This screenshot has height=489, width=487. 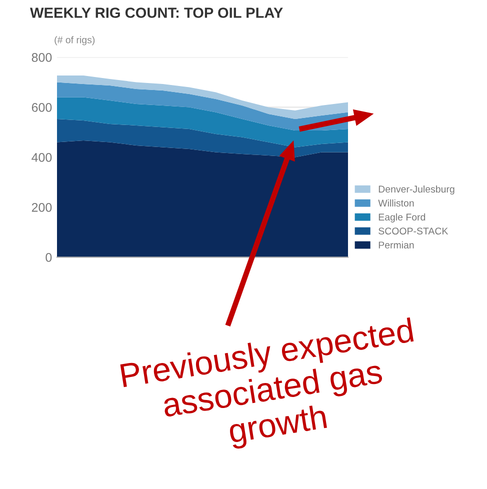 What do you see at coordinates (74, 41) in the screenshot?
I see `y-axis-title: (# of rigs)` at bounding box center [74, 41].